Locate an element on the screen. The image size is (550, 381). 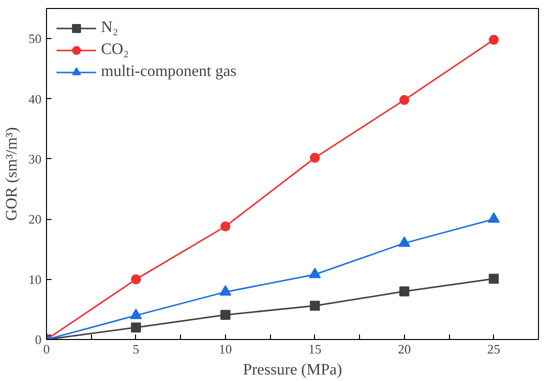
legend-label: multi-component gas is located at coordinates (169, 72).